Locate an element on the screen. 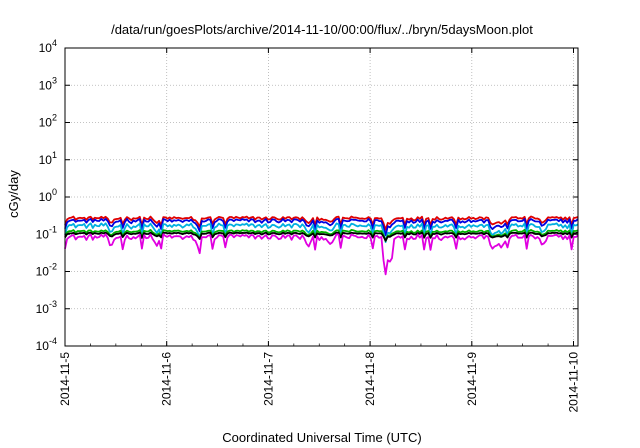  x-axis-label: Coordinated Universal Time (UTC) is located at coordinates (321, 437).